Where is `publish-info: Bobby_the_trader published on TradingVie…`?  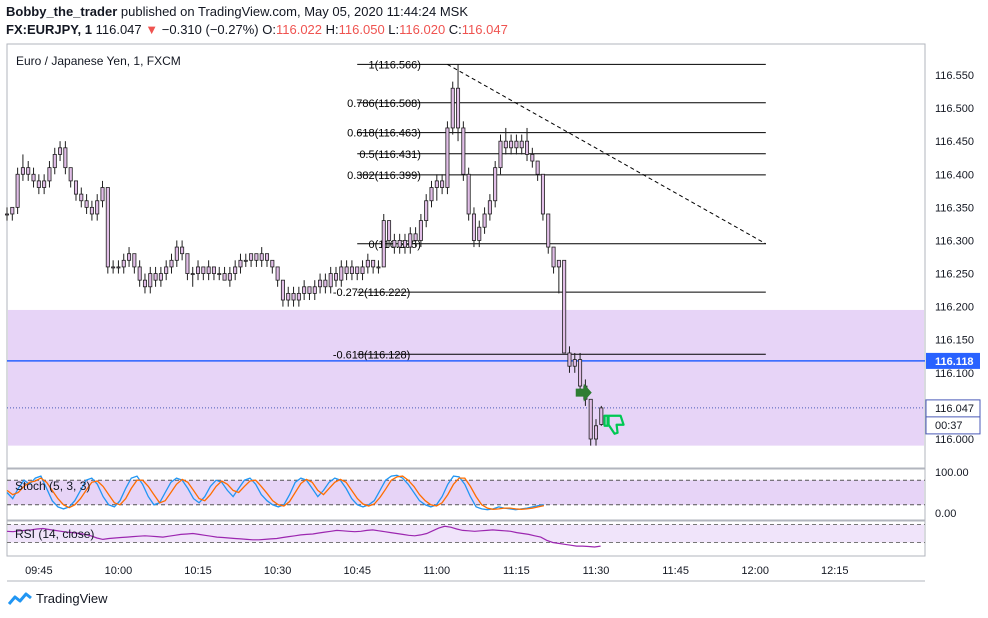 publish-info: Bobby_the_trader published on TradingVie… is located at coordinates (237, 11).